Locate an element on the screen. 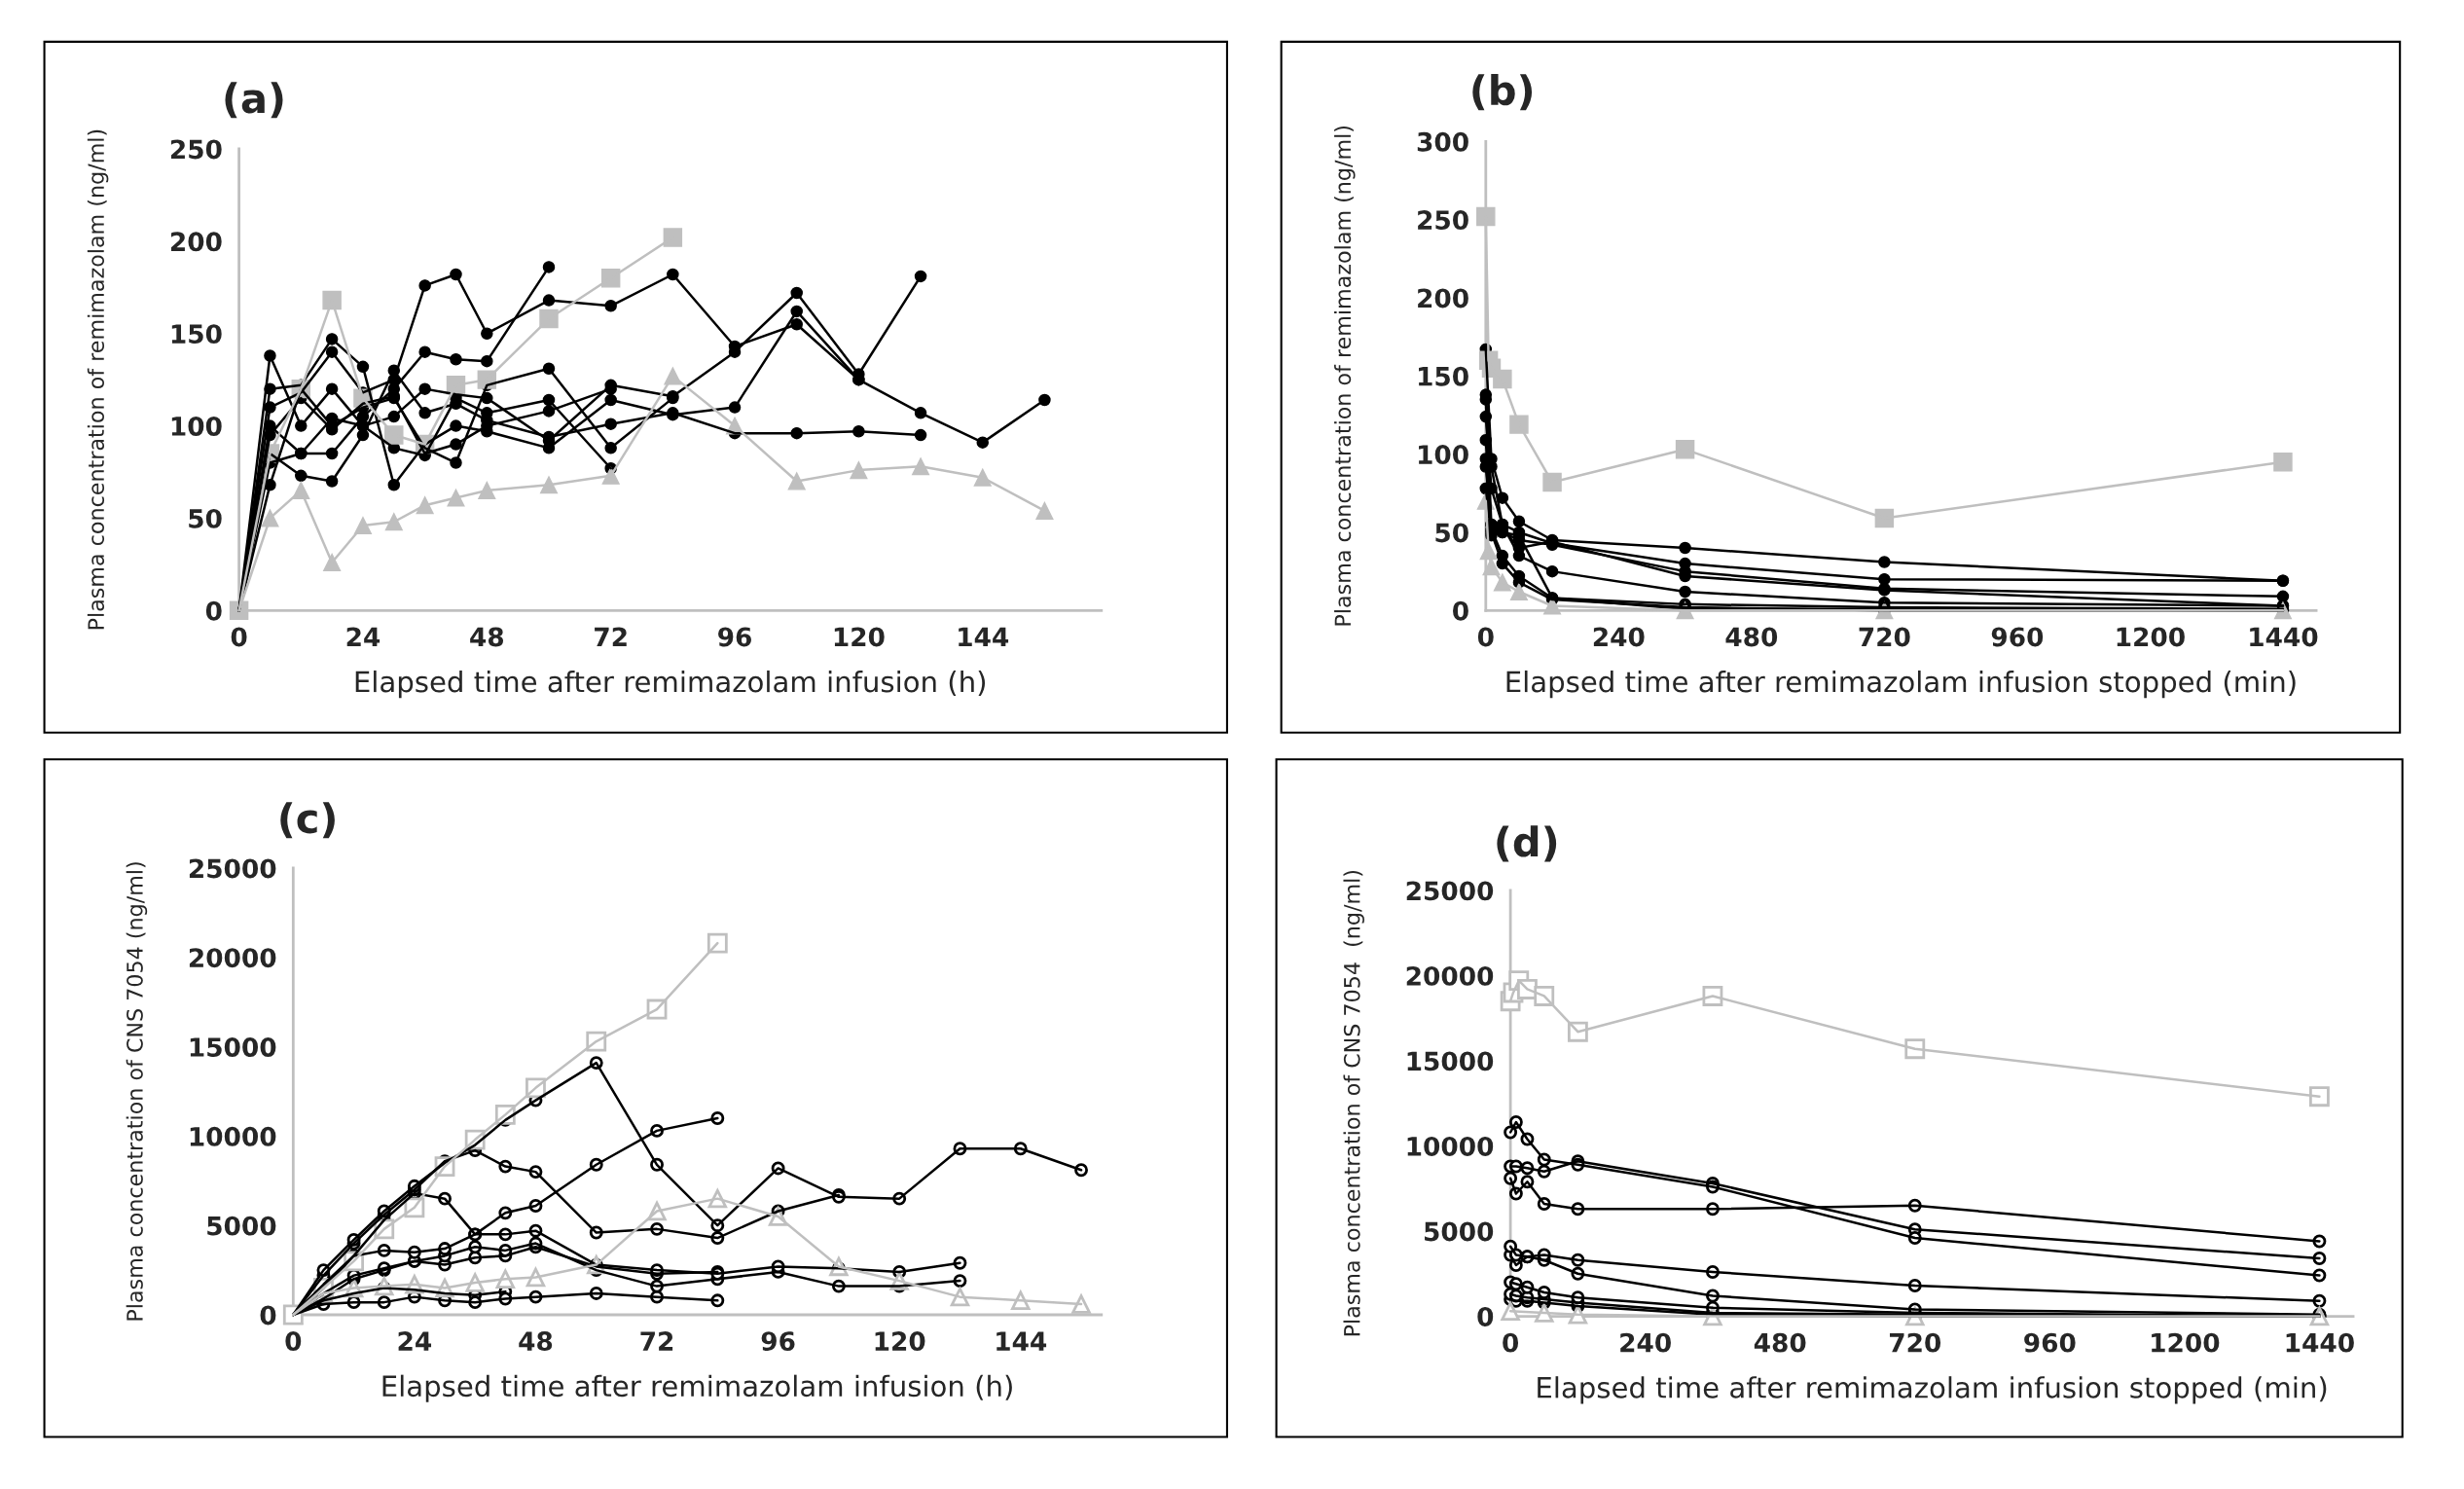 This screenshot has height=1489, width=2464. text: (d) is located at coordinates (1527, 843).